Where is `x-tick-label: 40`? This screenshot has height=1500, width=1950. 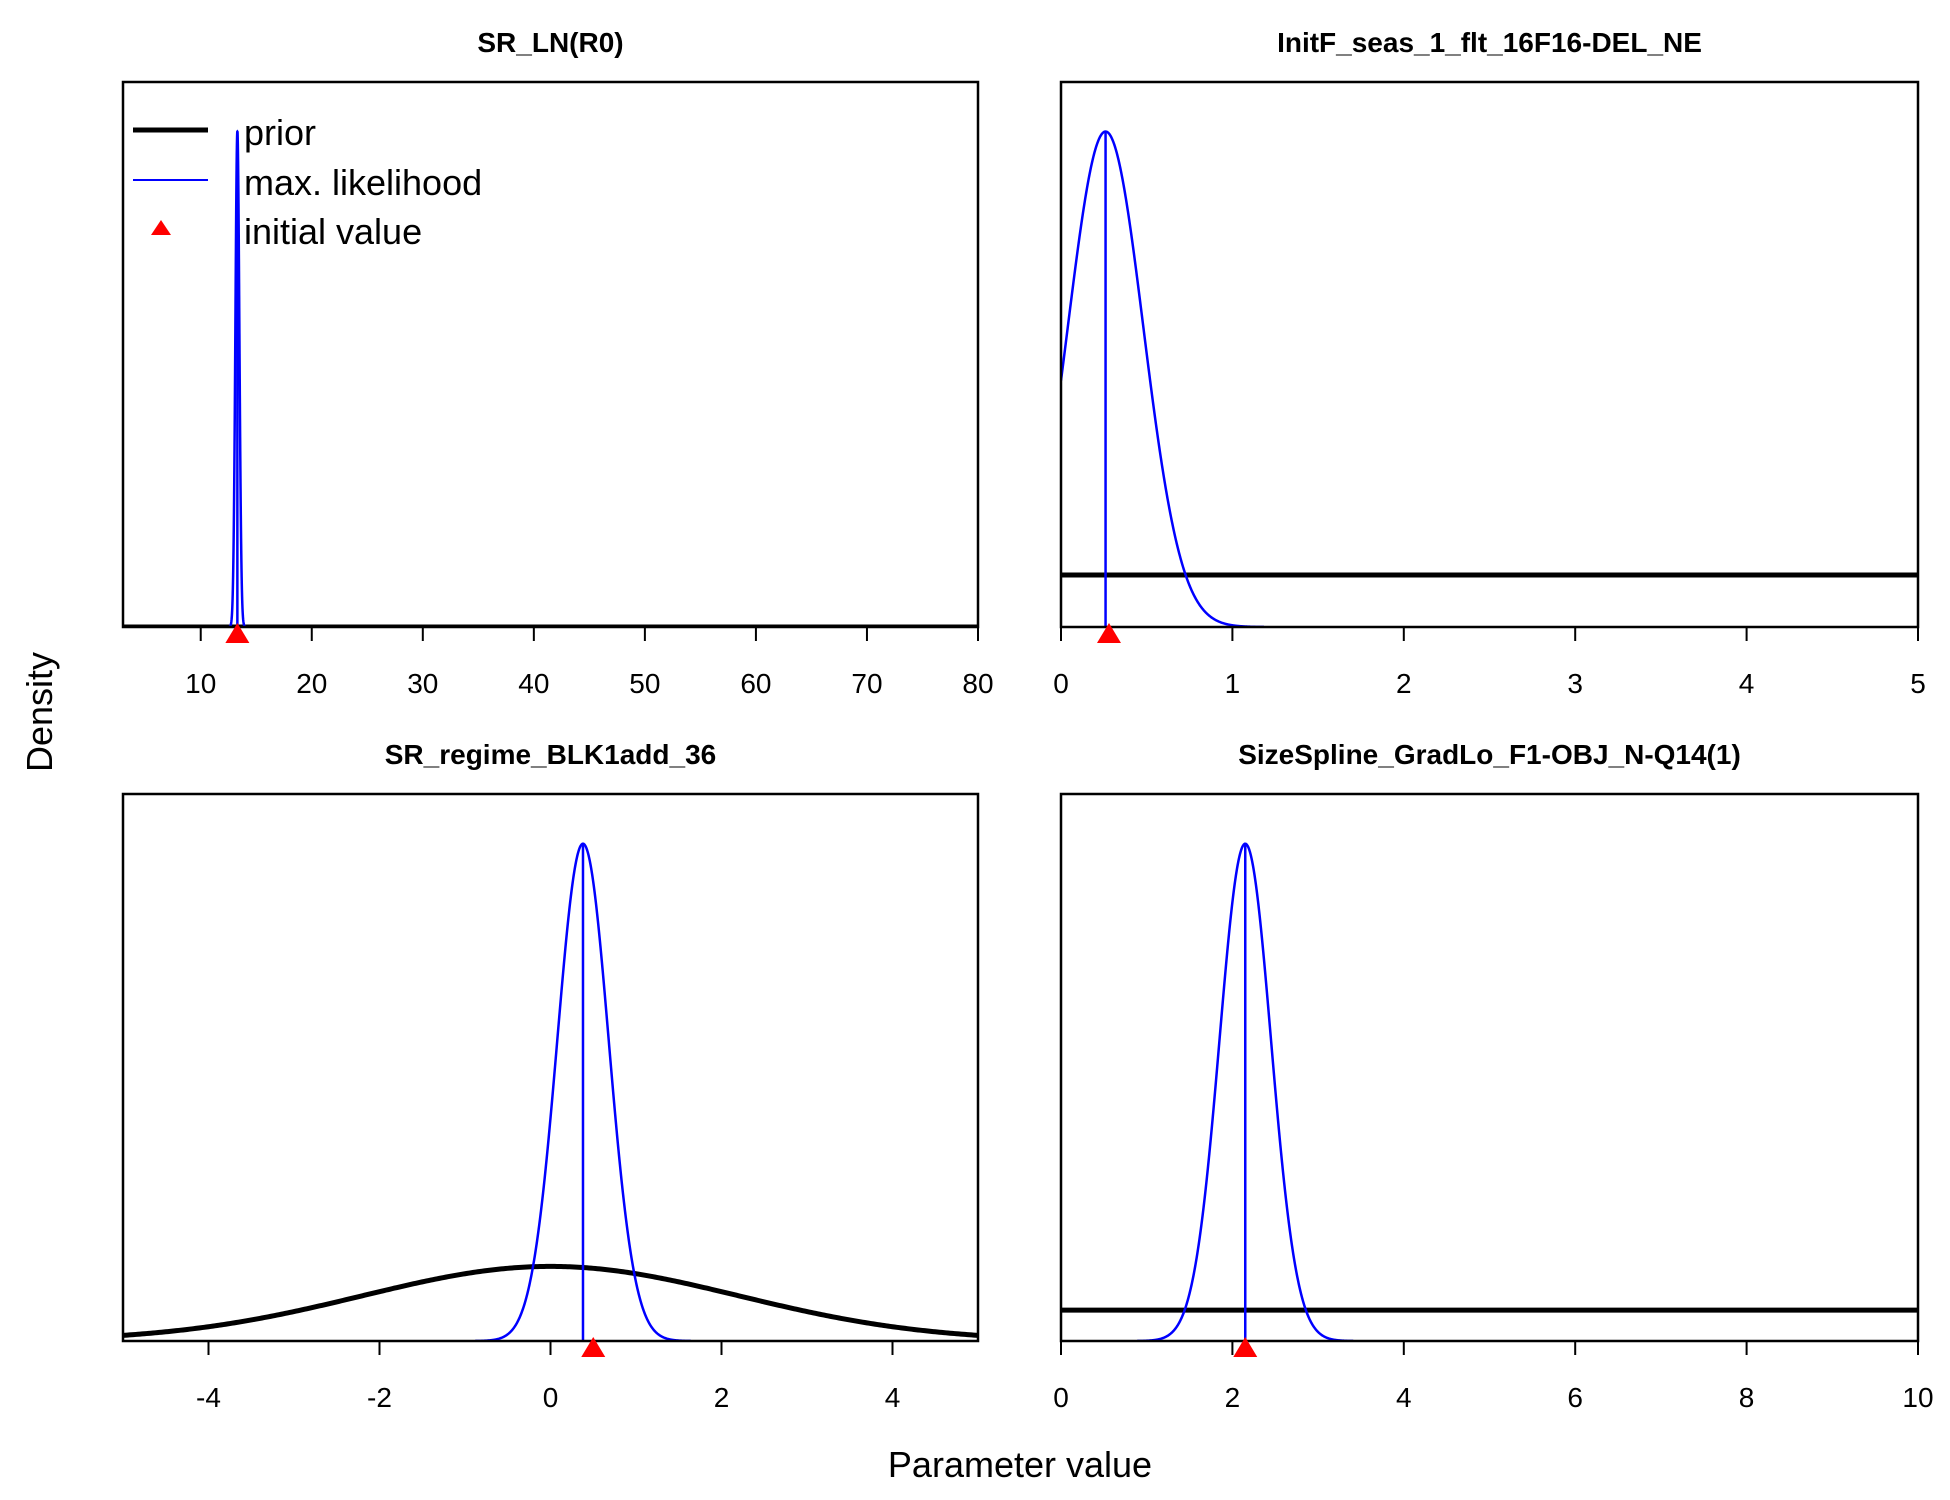
x-tick-label: 40 is located at coordinates (533, 683).